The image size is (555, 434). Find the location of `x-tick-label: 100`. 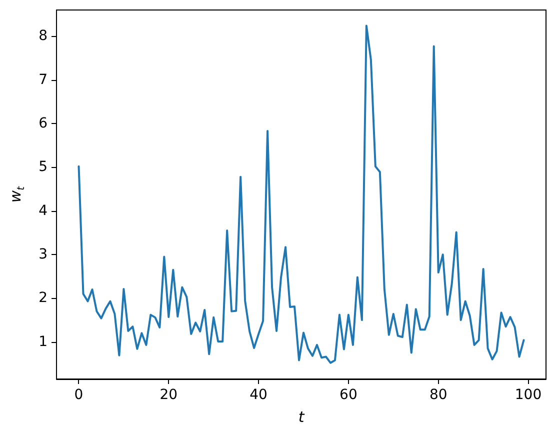

x-tick-label: 100 is located at coordinates (528, 395).